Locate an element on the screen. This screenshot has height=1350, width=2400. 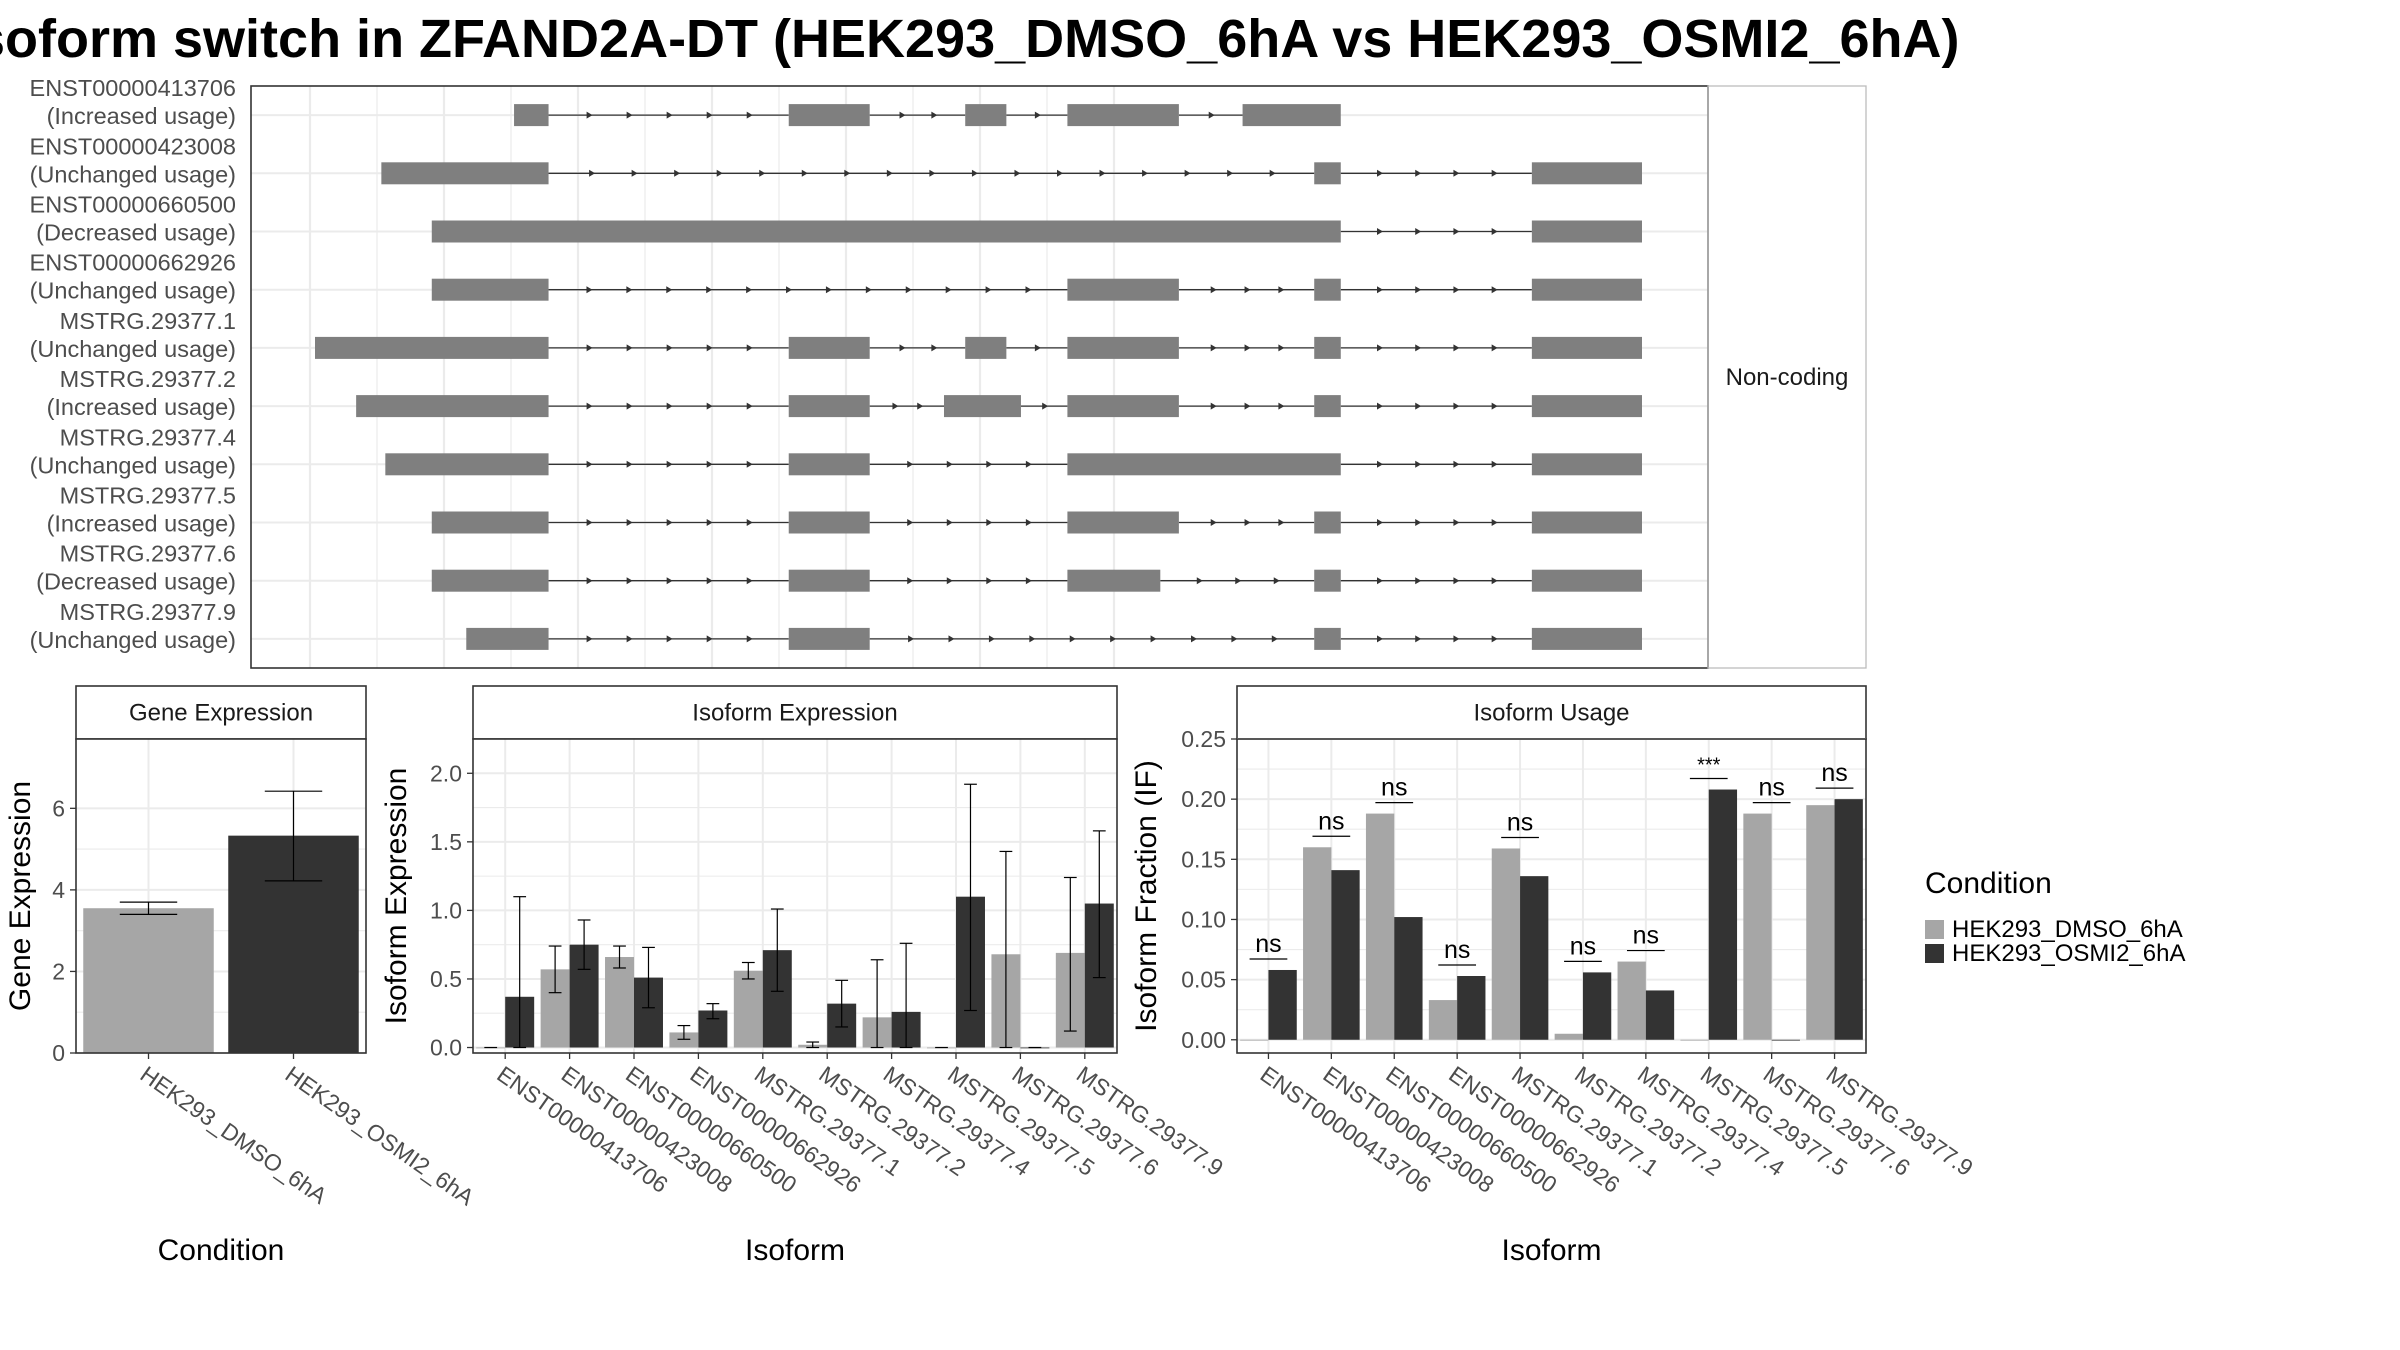
bar-mstrg-29377-4-dmso is located at coordinates (1631, 1000).